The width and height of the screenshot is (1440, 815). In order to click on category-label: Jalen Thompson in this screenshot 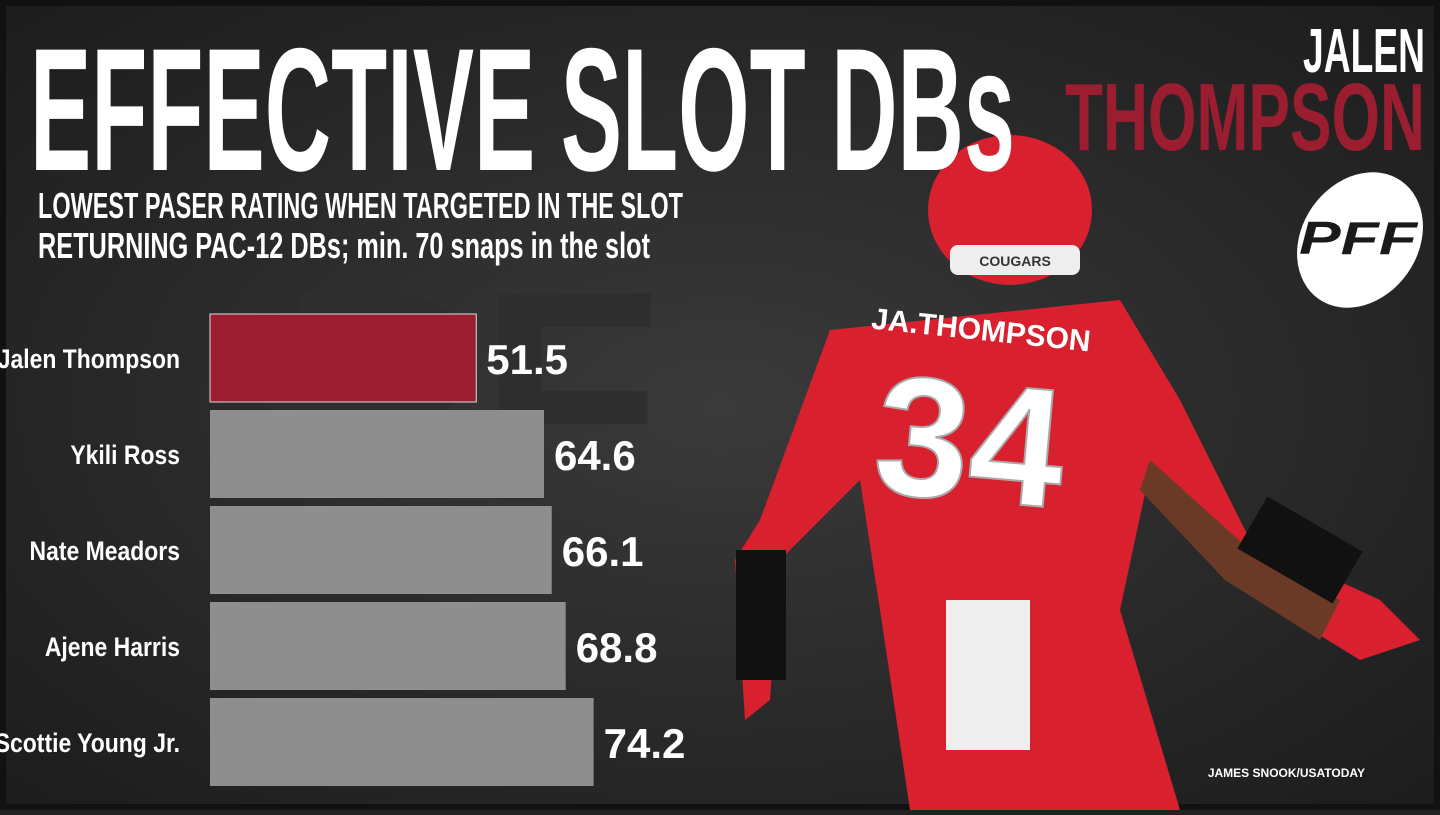, I will do `click(90, 359)`.